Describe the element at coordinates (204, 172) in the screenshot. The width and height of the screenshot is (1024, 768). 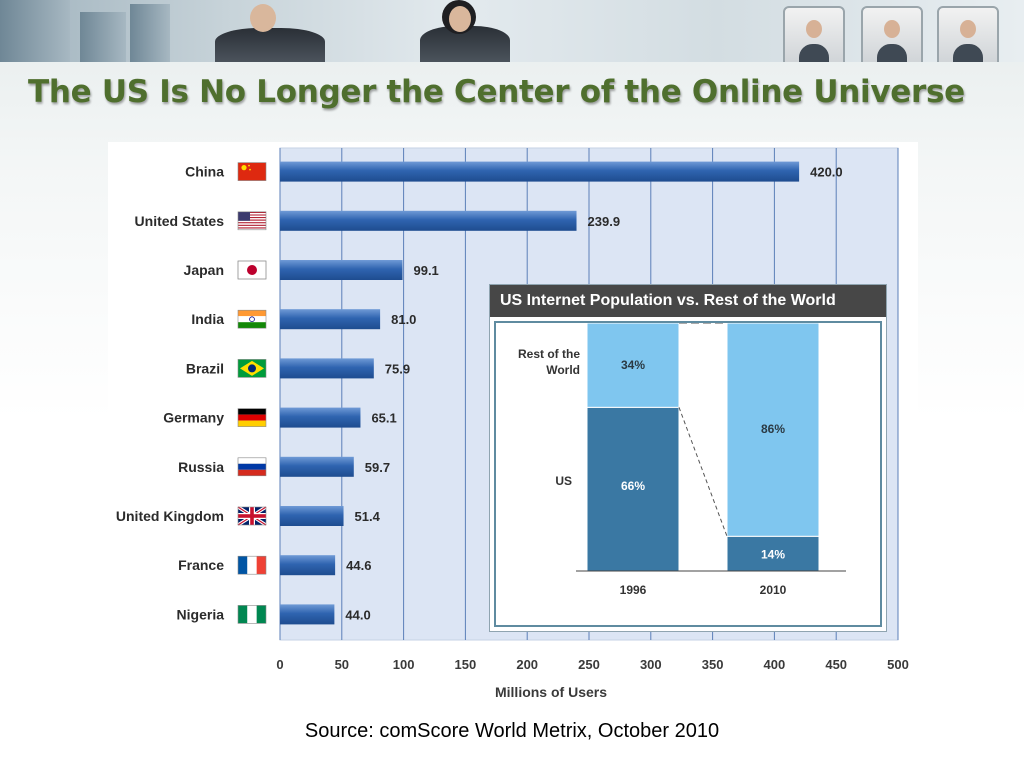
I see `category-label: China` at that location.